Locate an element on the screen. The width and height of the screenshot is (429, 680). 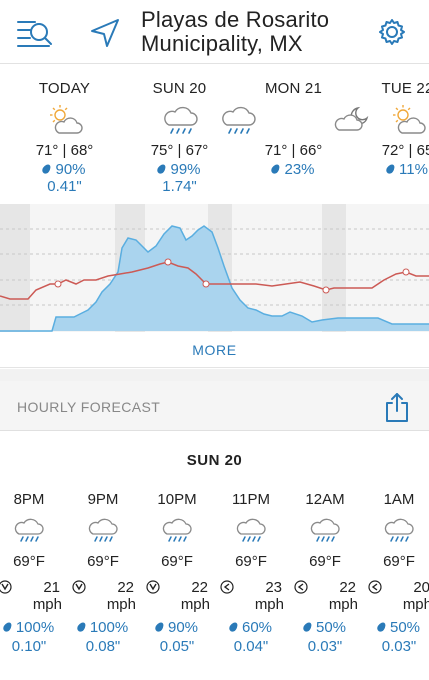
day-precip: 99% is located at coordinates (179, 169).